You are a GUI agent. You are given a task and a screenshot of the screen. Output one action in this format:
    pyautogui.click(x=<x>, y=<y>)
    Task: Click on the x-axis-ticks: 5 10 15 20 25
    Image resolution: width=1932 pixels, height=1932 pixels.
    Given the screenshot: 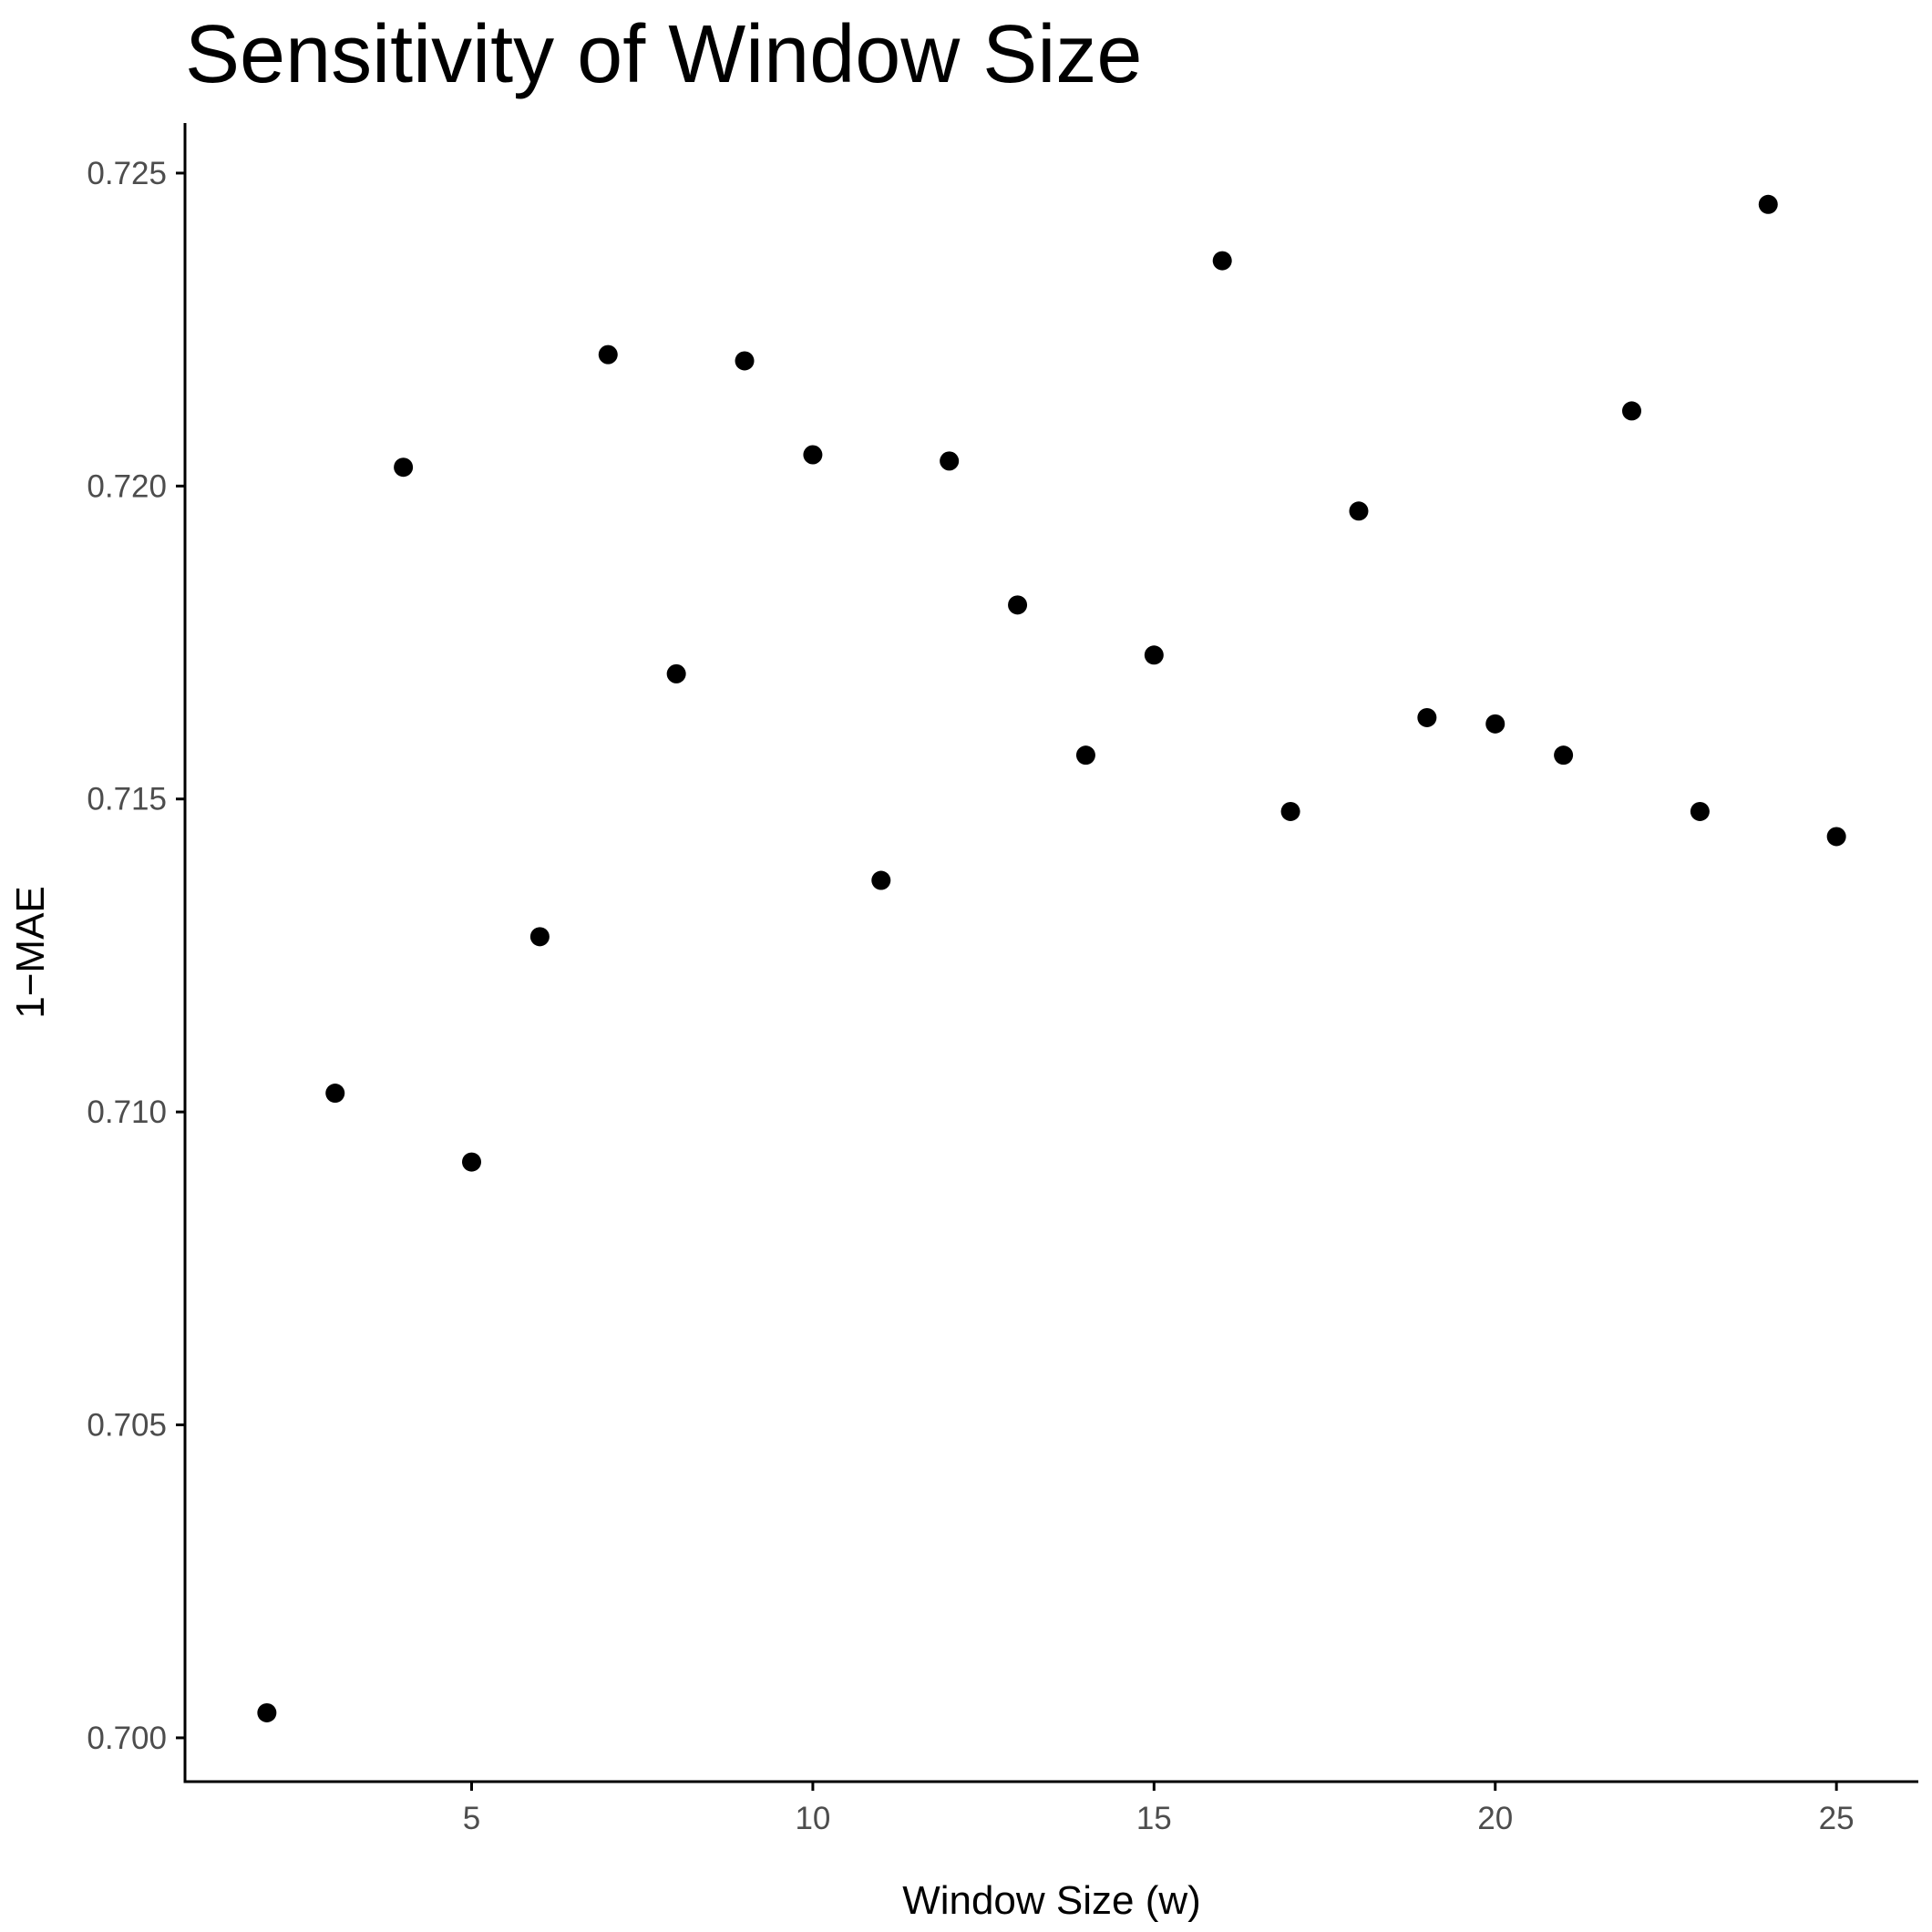 What is the action you would take?
    pyautogui.click(x=1159, y=1809)
    